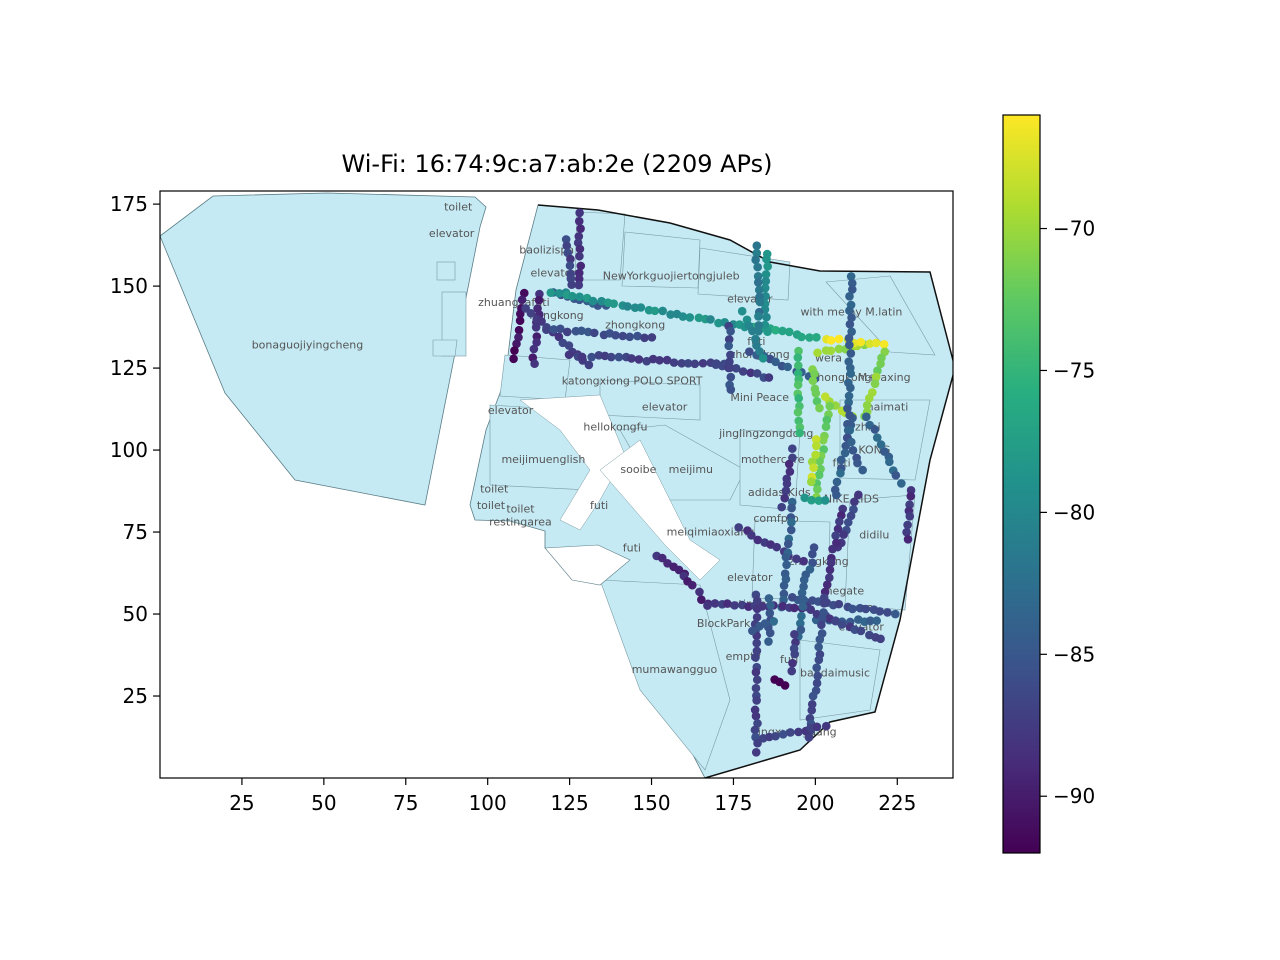  What do you see at coordinates (323, 803) in the screenshot?
I see `x-tick-label: 50` at bounding box center [323, 803].